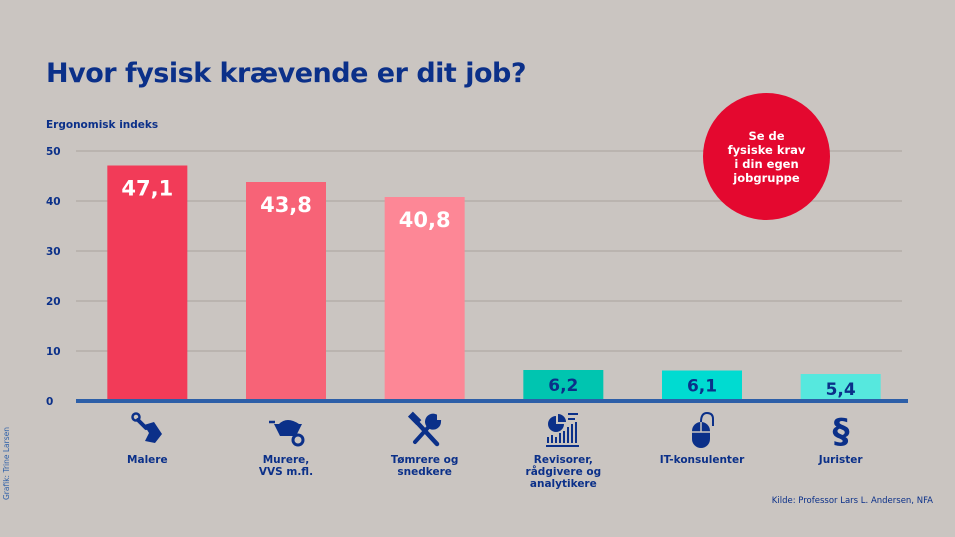  What do you see at coordinates (424, 466) in the screenshot?
I see `category-label: Tømrere og snedkere` at bounding box center [424, 466].